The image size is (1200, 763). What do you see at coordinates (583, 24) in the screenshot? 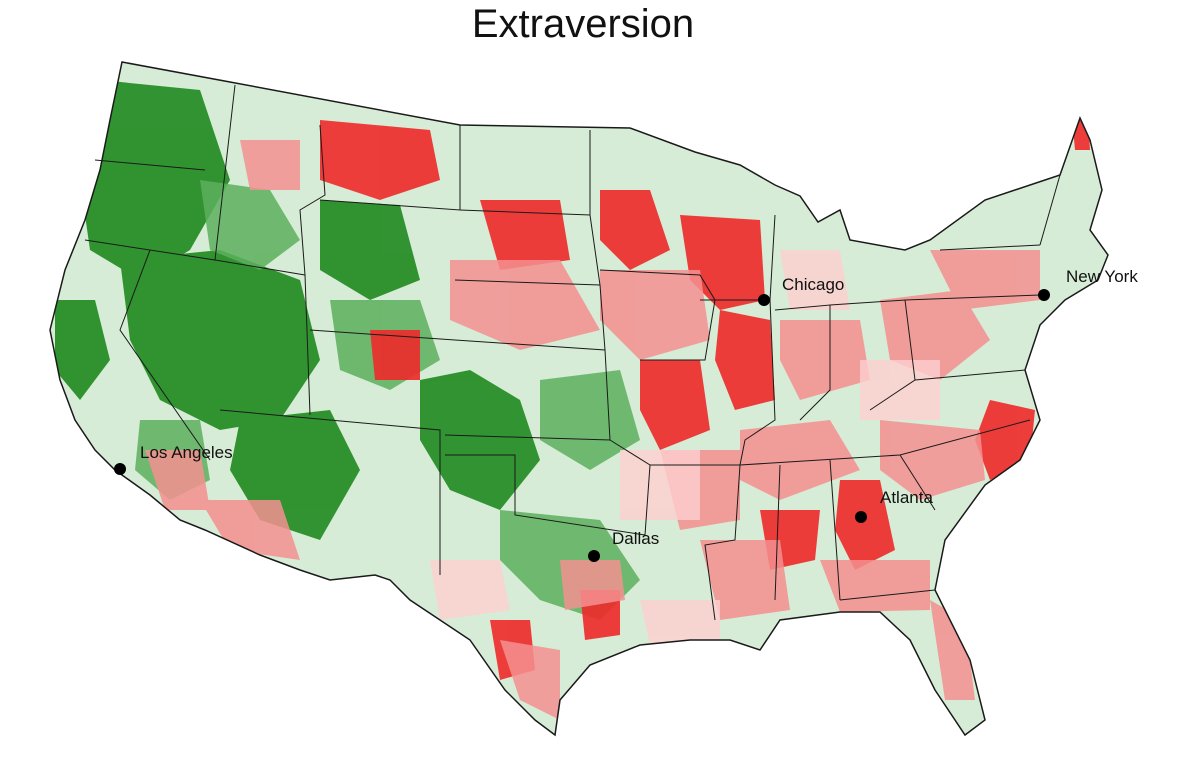
I see `map-title: Extraversion` at bounding box center [583, 24].